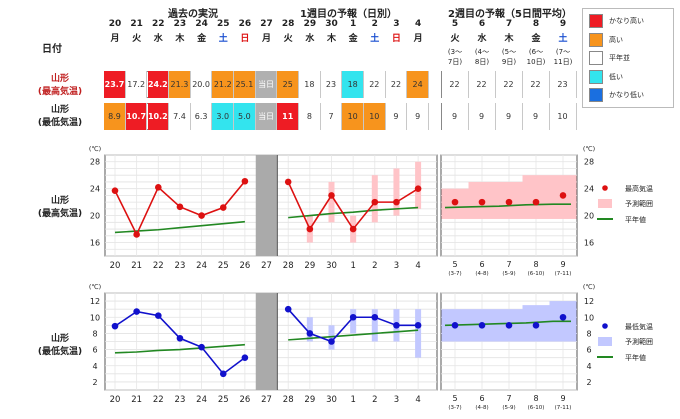 The height and width of the screenshot is (419, 680). I want to click on legend-label: かなり高い, so click(626, 21).